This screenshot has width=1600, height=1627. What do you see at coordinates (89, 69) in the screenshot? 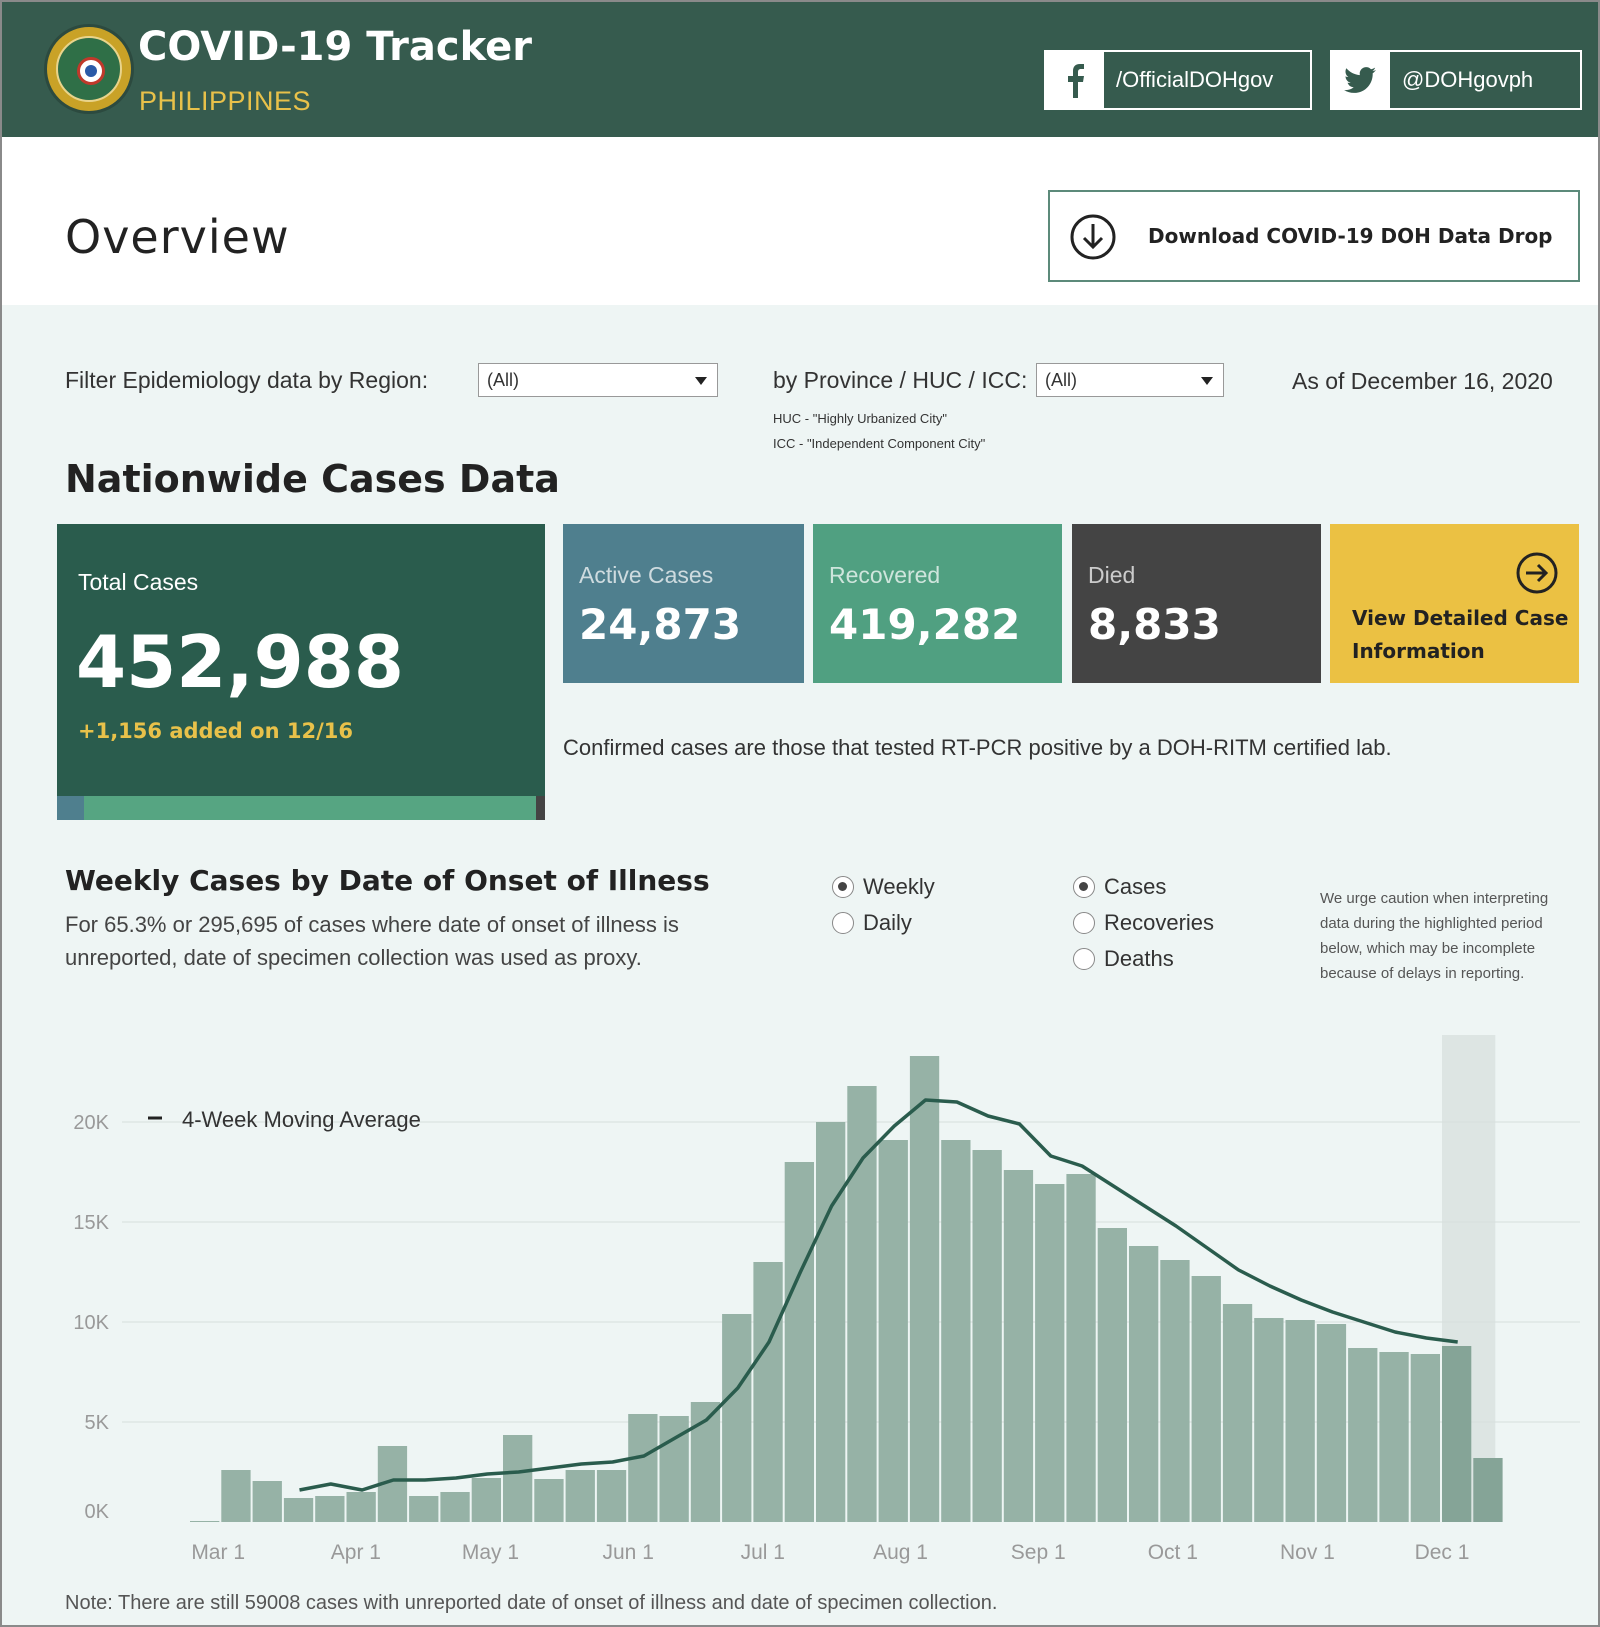
I see `doh-seal-logo` at bounding box center [89, 69].